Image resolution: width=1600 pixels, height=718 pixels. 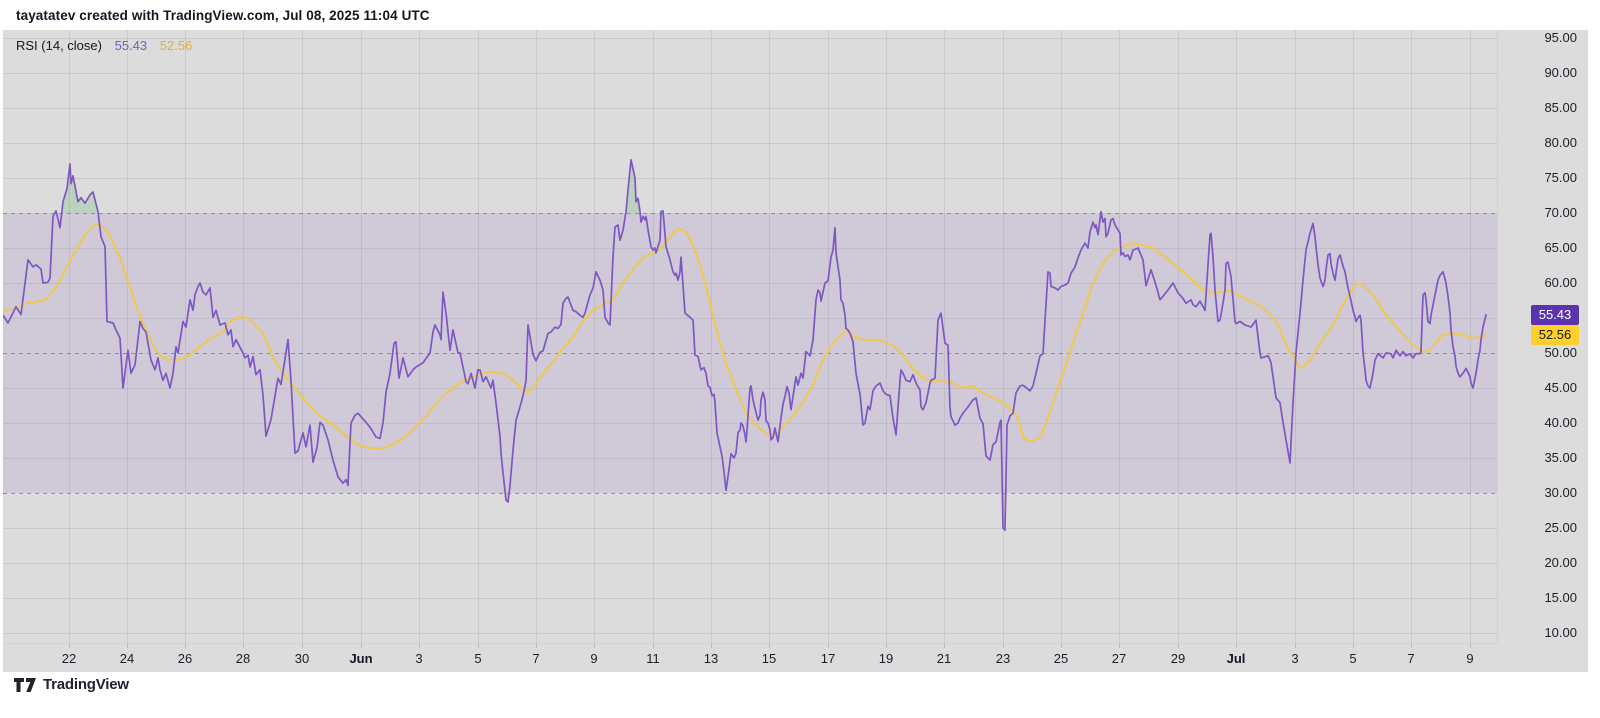 I want to click on ma-legend-value: 52.56, so click(x=176, y=45).